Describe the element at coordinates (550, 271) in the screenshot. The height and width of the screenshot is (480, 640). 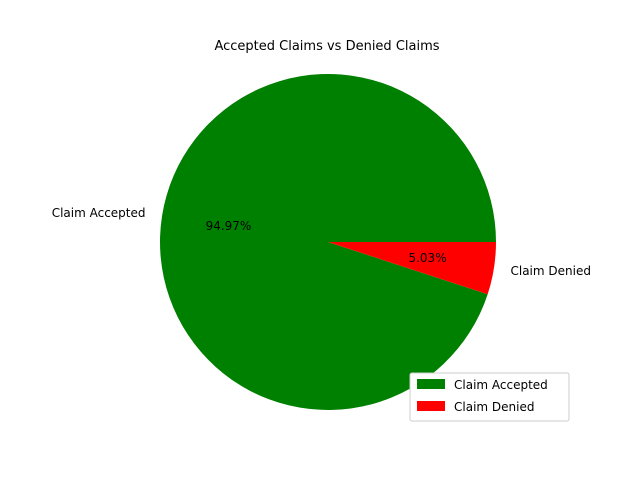
I see `slice-label-claim-denied: Claim Denied` at that location.